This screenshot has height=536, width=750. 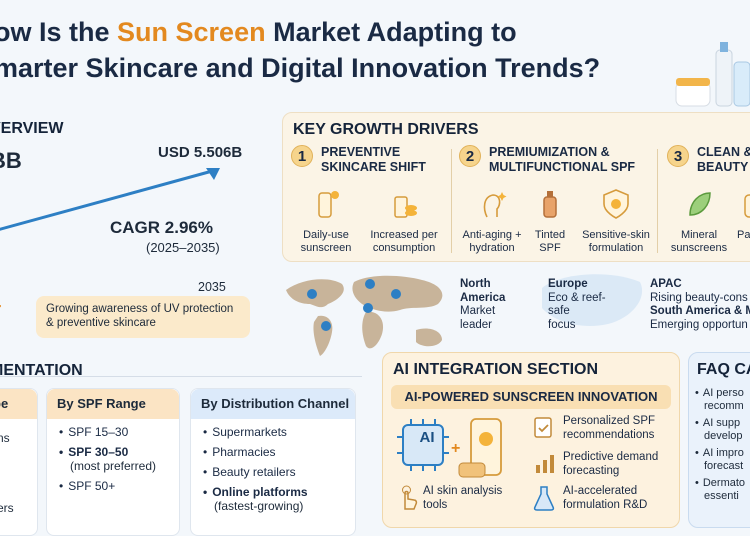 What do you see at coordinates (609, 428) in the screenshot?
I see `ai-item-personalized: Personalized SPF recommendations` at bounding box center [609, 428].